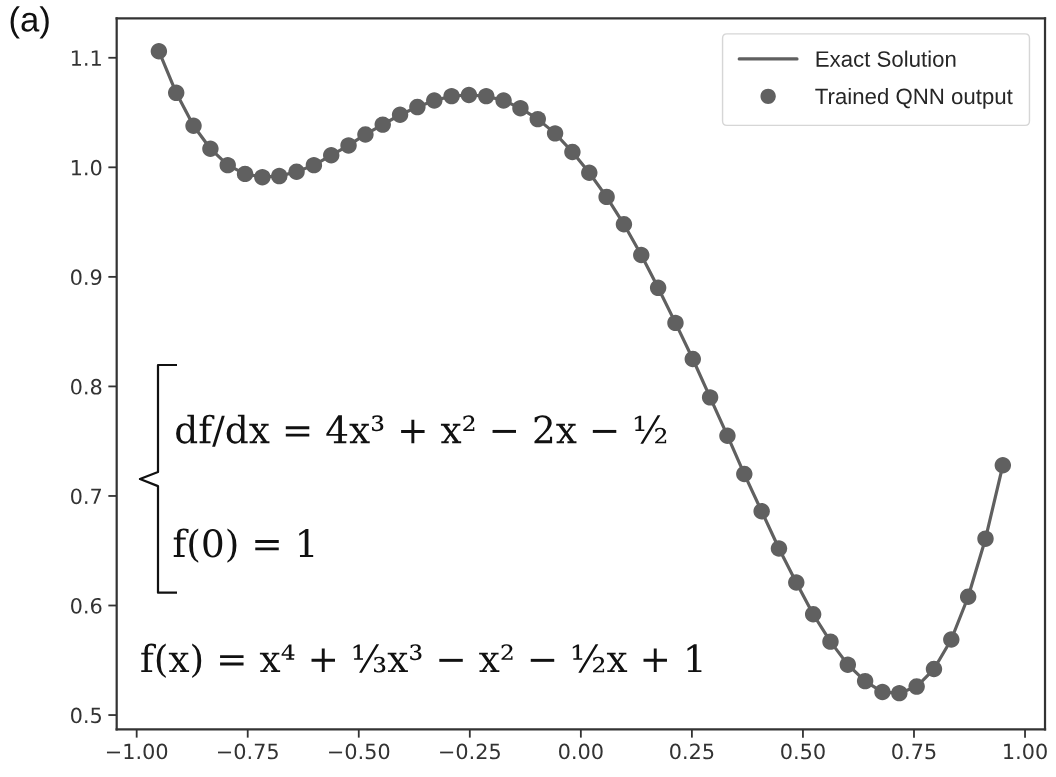 The width and height of the screenshot is (1056, 777). I want to click on legend-label: Trained QNN output, so click(914, 98).